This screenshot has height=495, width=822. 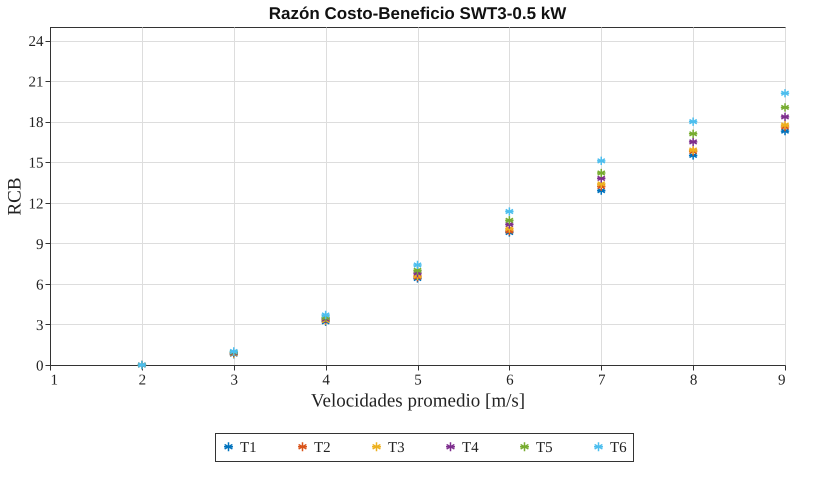 I want to click on chart-title: Razón Costo-Beneficio SWT3-0.5 kW, so click(x=418, y=13).